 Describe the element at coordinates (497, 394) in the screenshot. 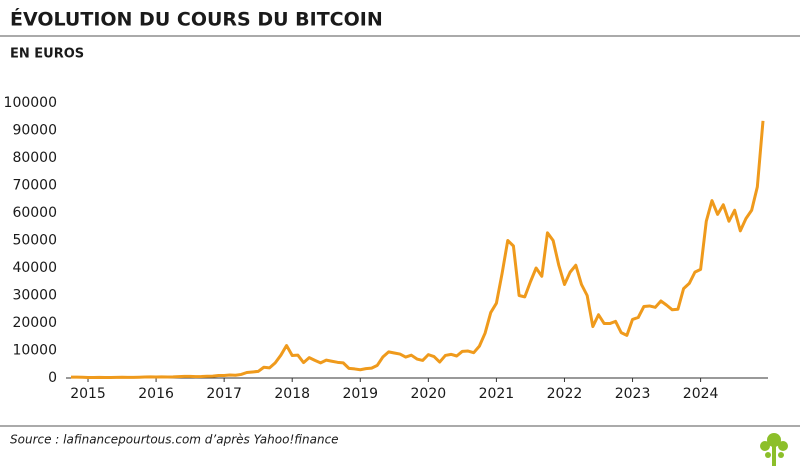

I see `x-tick-label: 2021` at that location.